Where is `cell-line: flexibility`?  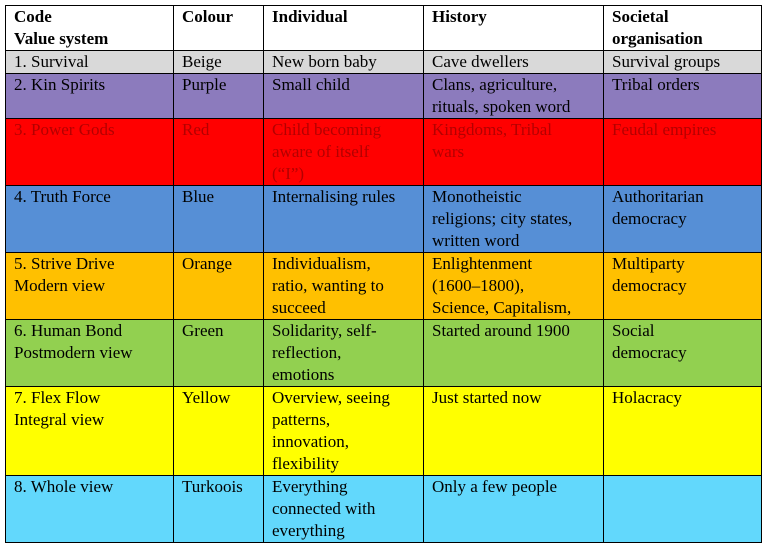 cell-line: flexibility is located at coordinates (306, 463).